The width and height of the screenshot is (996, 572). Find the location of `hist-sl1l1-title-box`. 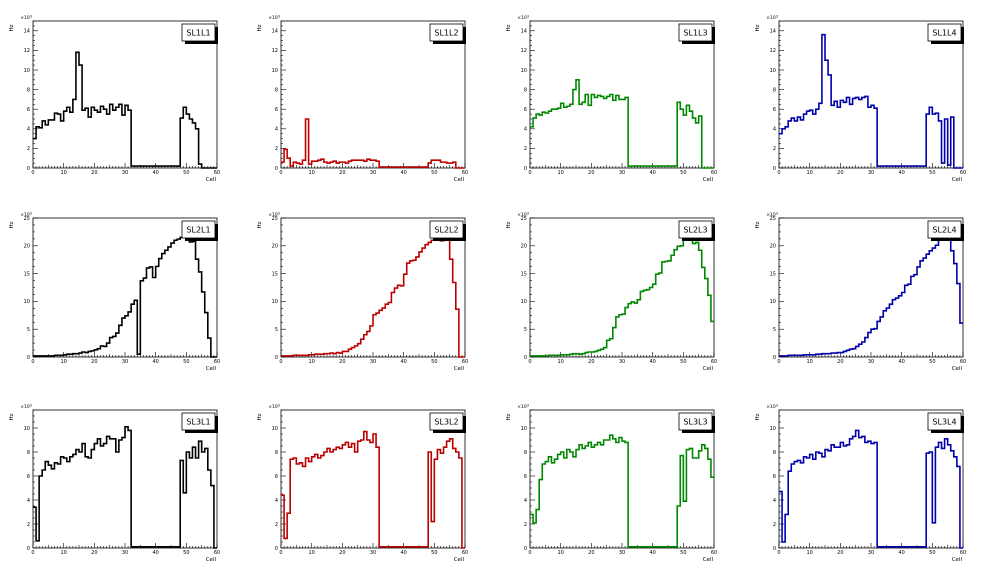

hist-sl1l1-title-box is located at coordinates (198, 32).